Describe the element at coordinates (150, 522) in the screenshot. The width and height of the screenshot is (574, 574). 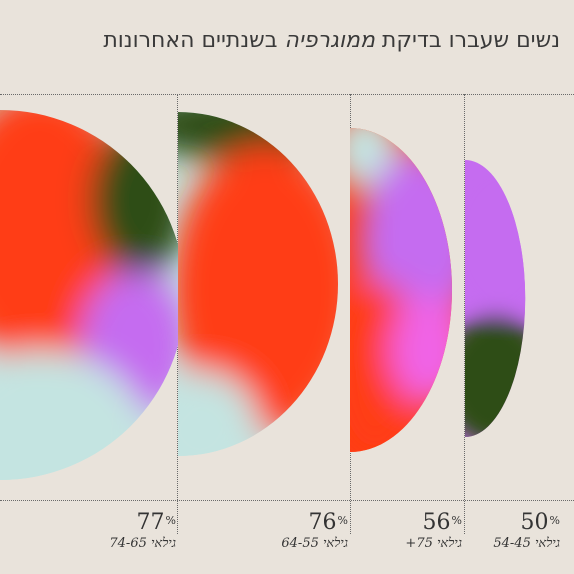
I see `value-1: 77` at that location.